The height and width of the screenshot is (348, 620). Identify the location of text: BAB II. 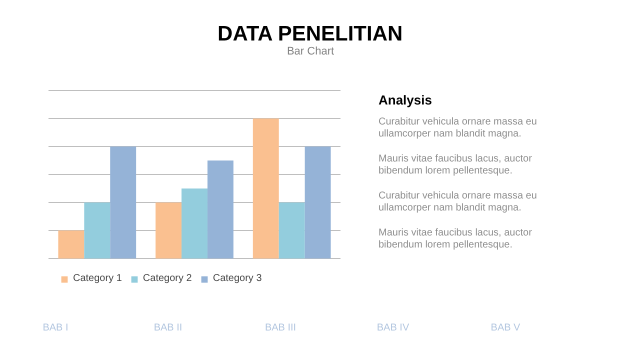
(168, 328).